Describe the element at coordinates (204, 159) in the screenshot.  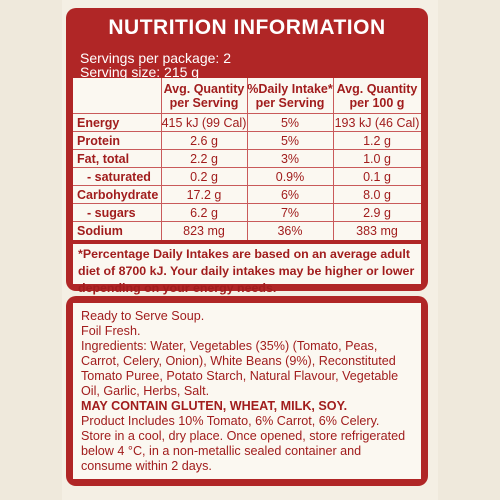
I see `nutrient-value-serving: 2.2 g` at that location.